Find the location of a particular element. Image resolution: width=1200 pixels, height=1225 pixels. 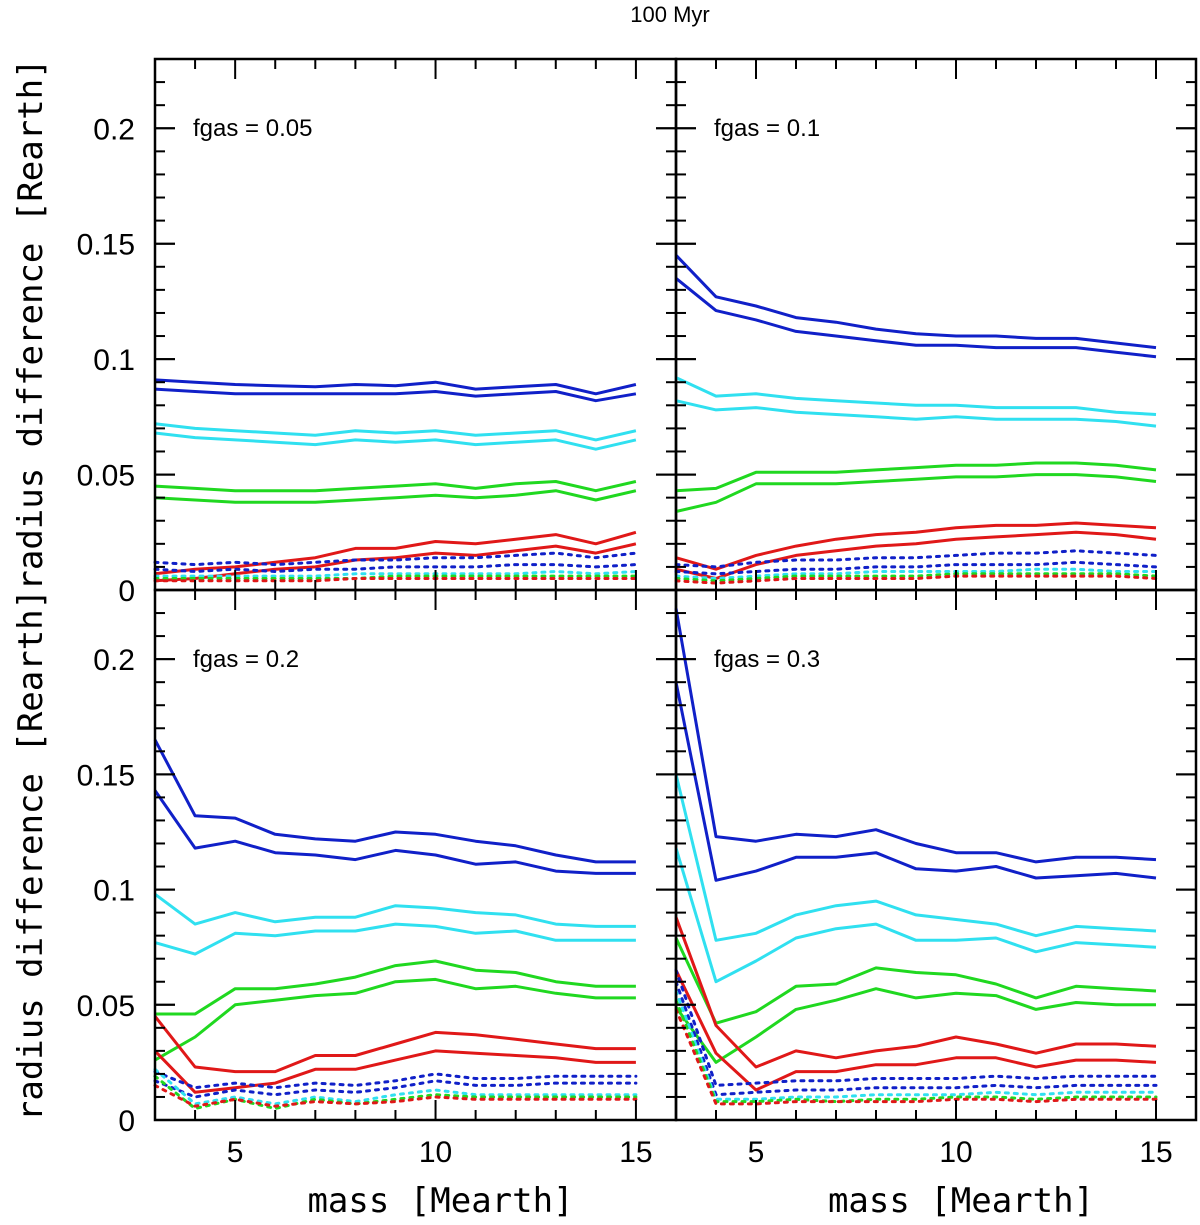

panel-label: fgas = 0.1 is located at coordinates (767, 128).